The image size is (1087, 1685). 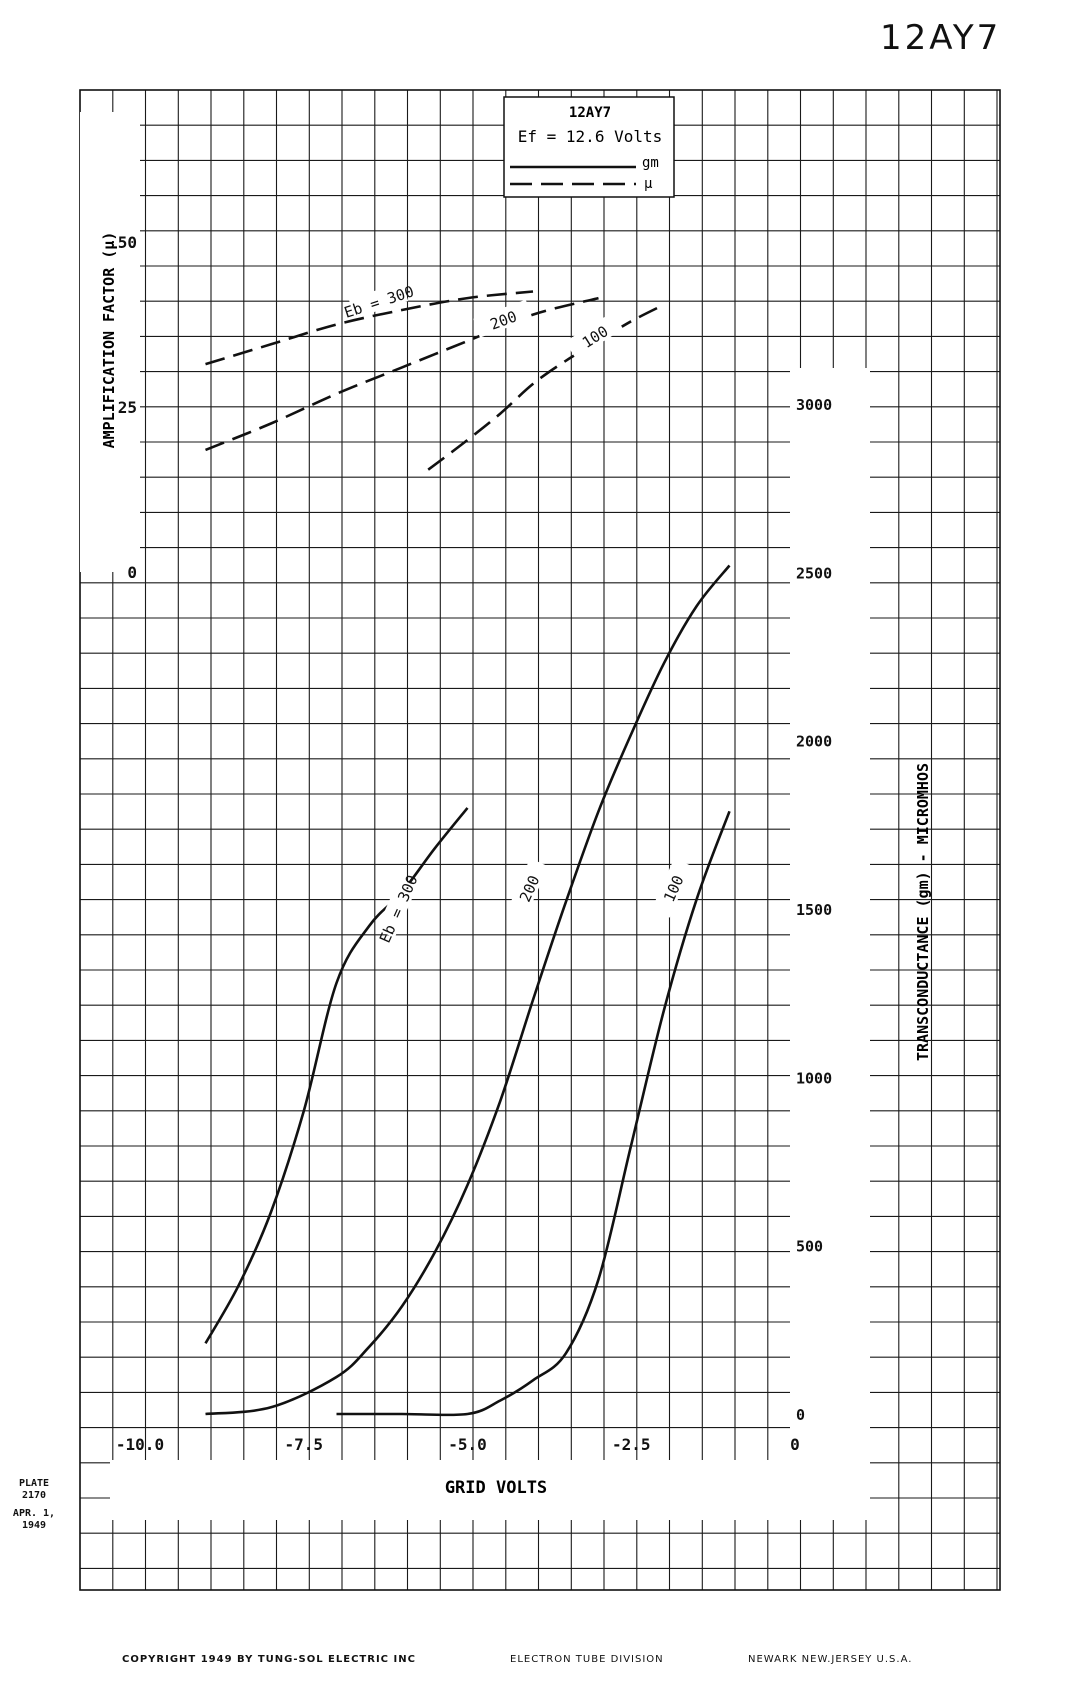 I want to click on company-location: NEWARK NEW.JERSEY U.S.A., so click(x=830, y=1659).